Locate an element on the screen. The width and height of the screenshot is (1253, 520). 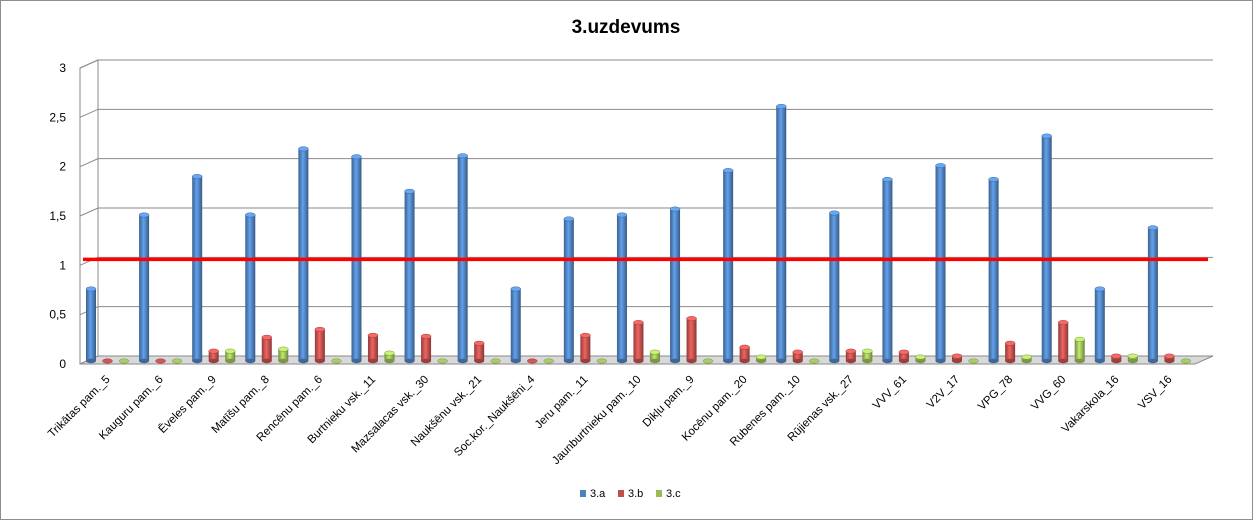
x-category-label: VSV_16 is located at coordinates (1155, 393).